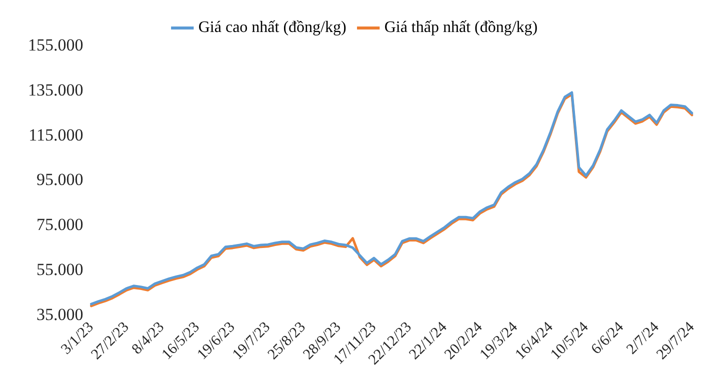 This screenshot has height=382, width=722. I want to click on y-tick-label: 95.000, so click(60, 180).